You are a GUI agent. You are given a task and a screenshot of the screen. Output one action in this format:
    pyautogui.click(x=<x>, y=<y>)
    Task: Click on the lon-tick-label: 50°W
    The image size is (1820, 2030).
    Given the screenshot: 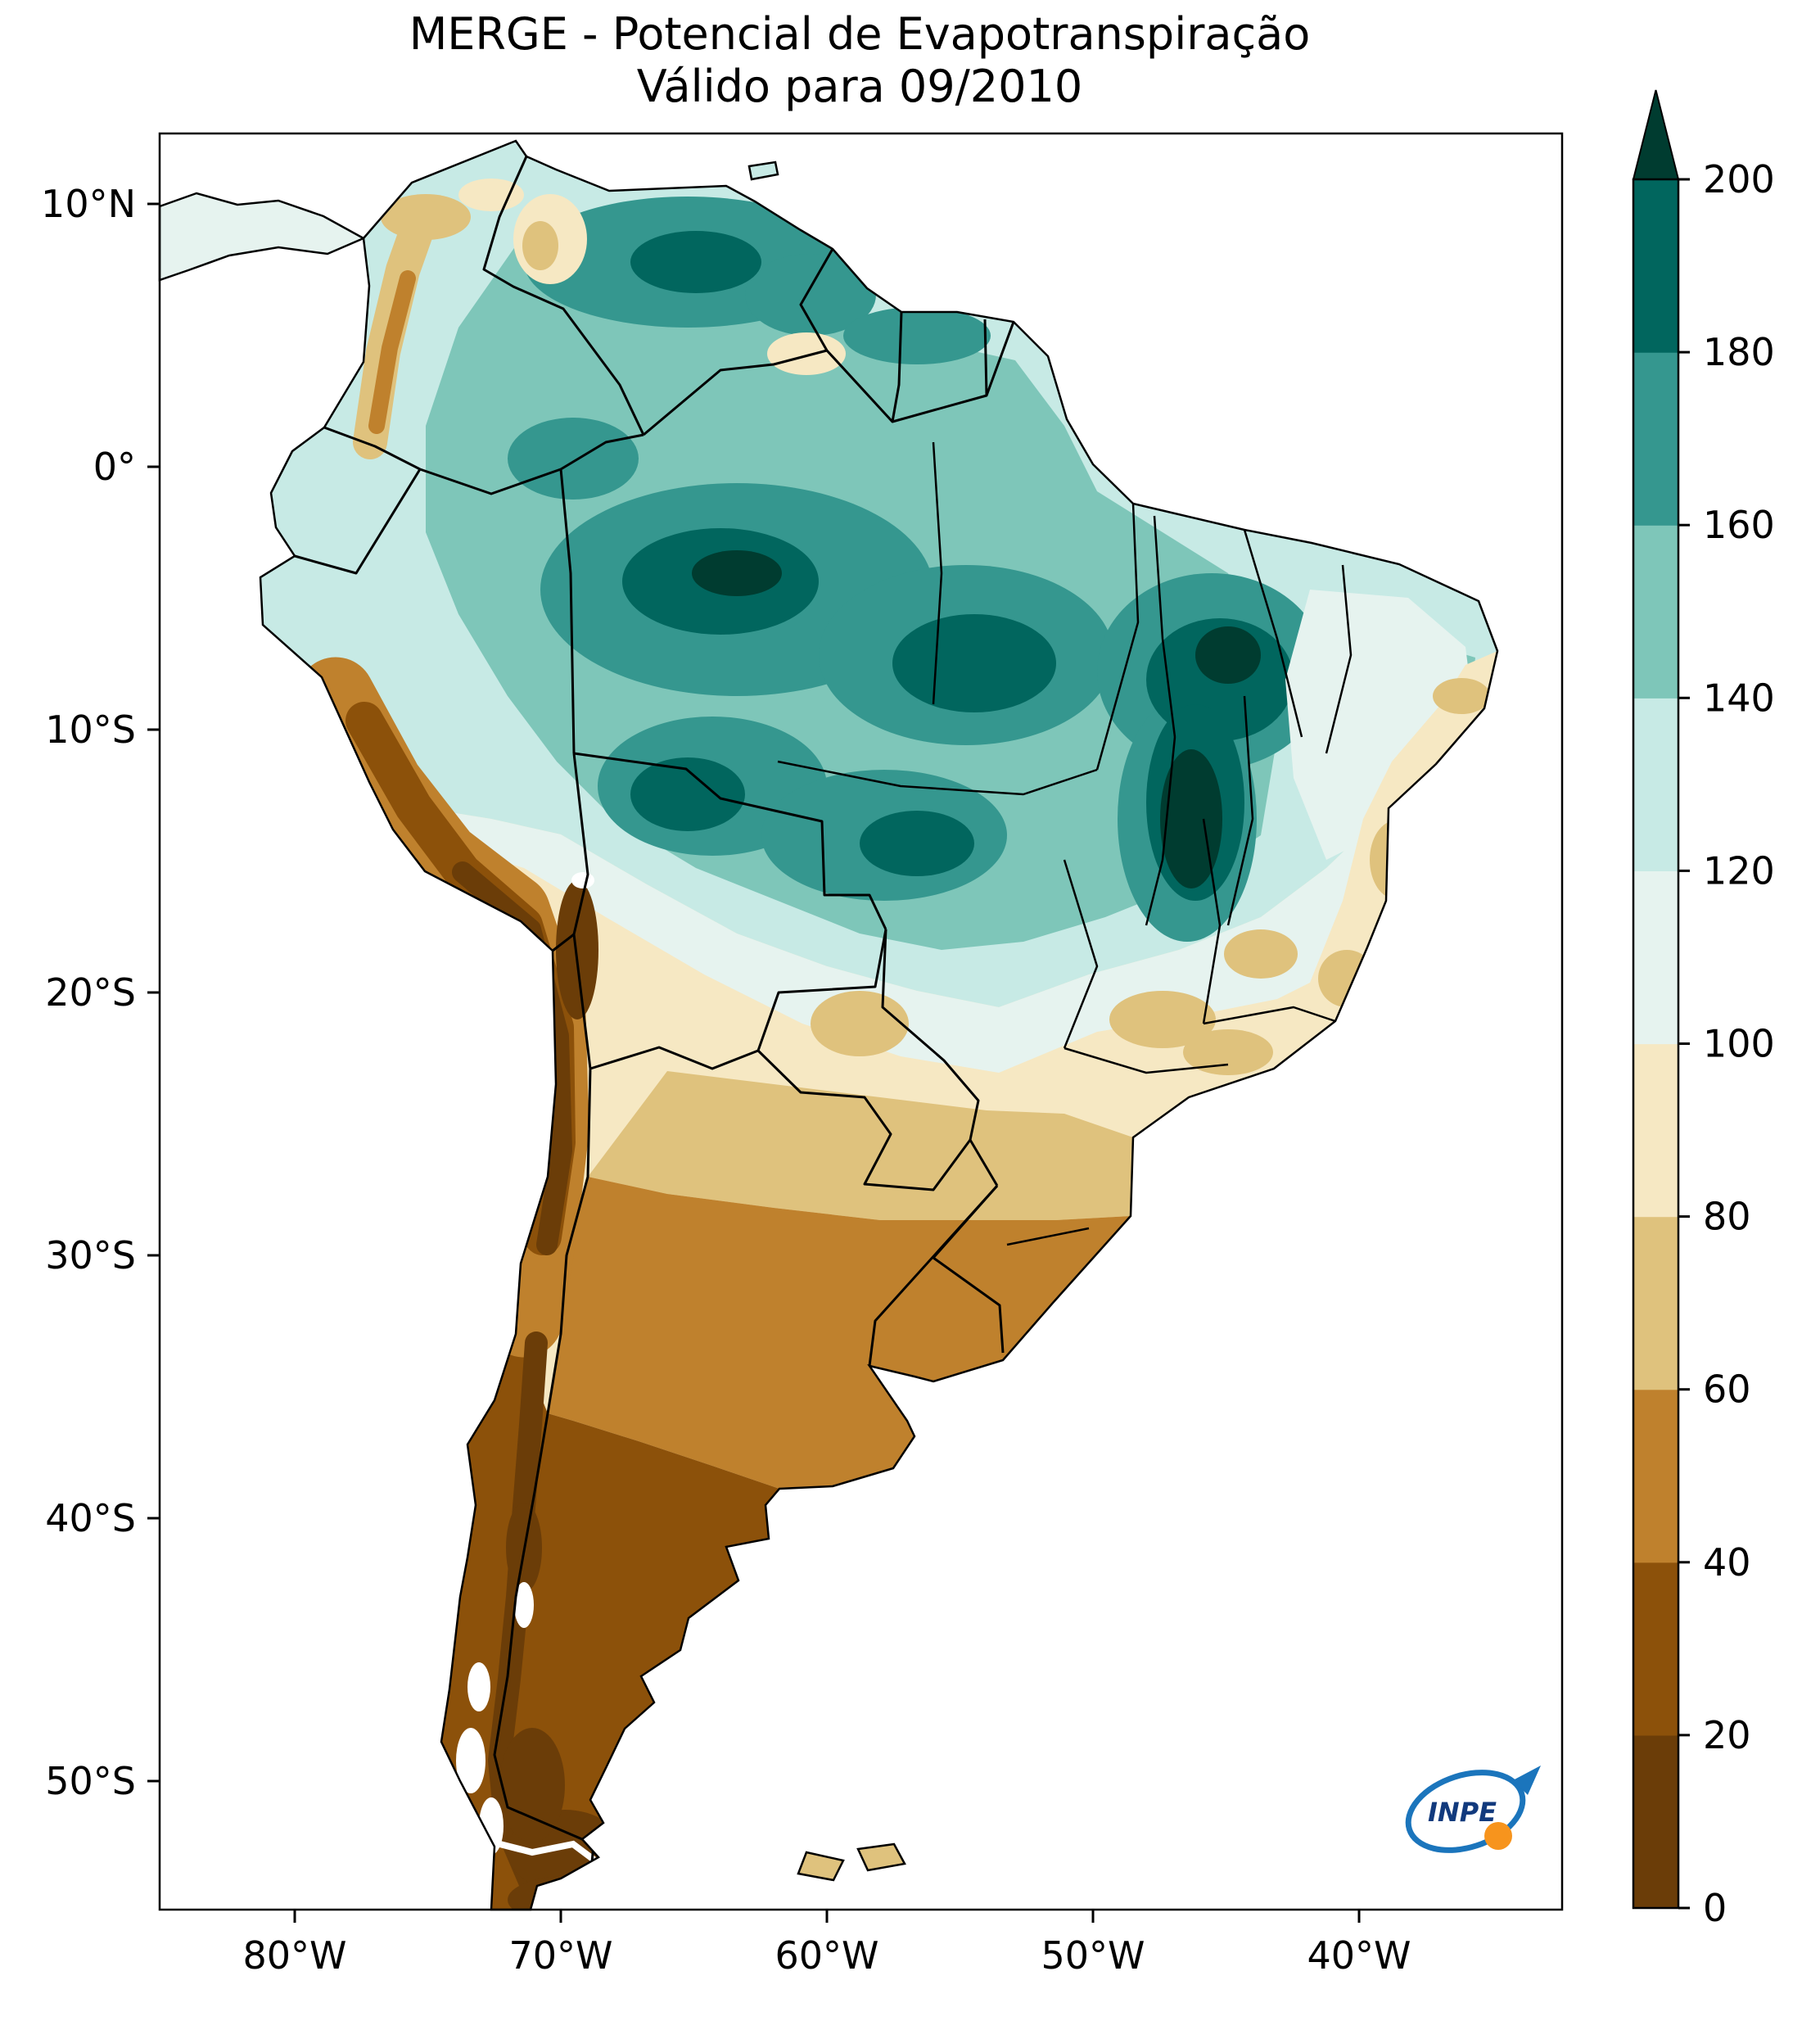 What is the action you would take?
    pyautogui.click(x=1093, y=1955)
    